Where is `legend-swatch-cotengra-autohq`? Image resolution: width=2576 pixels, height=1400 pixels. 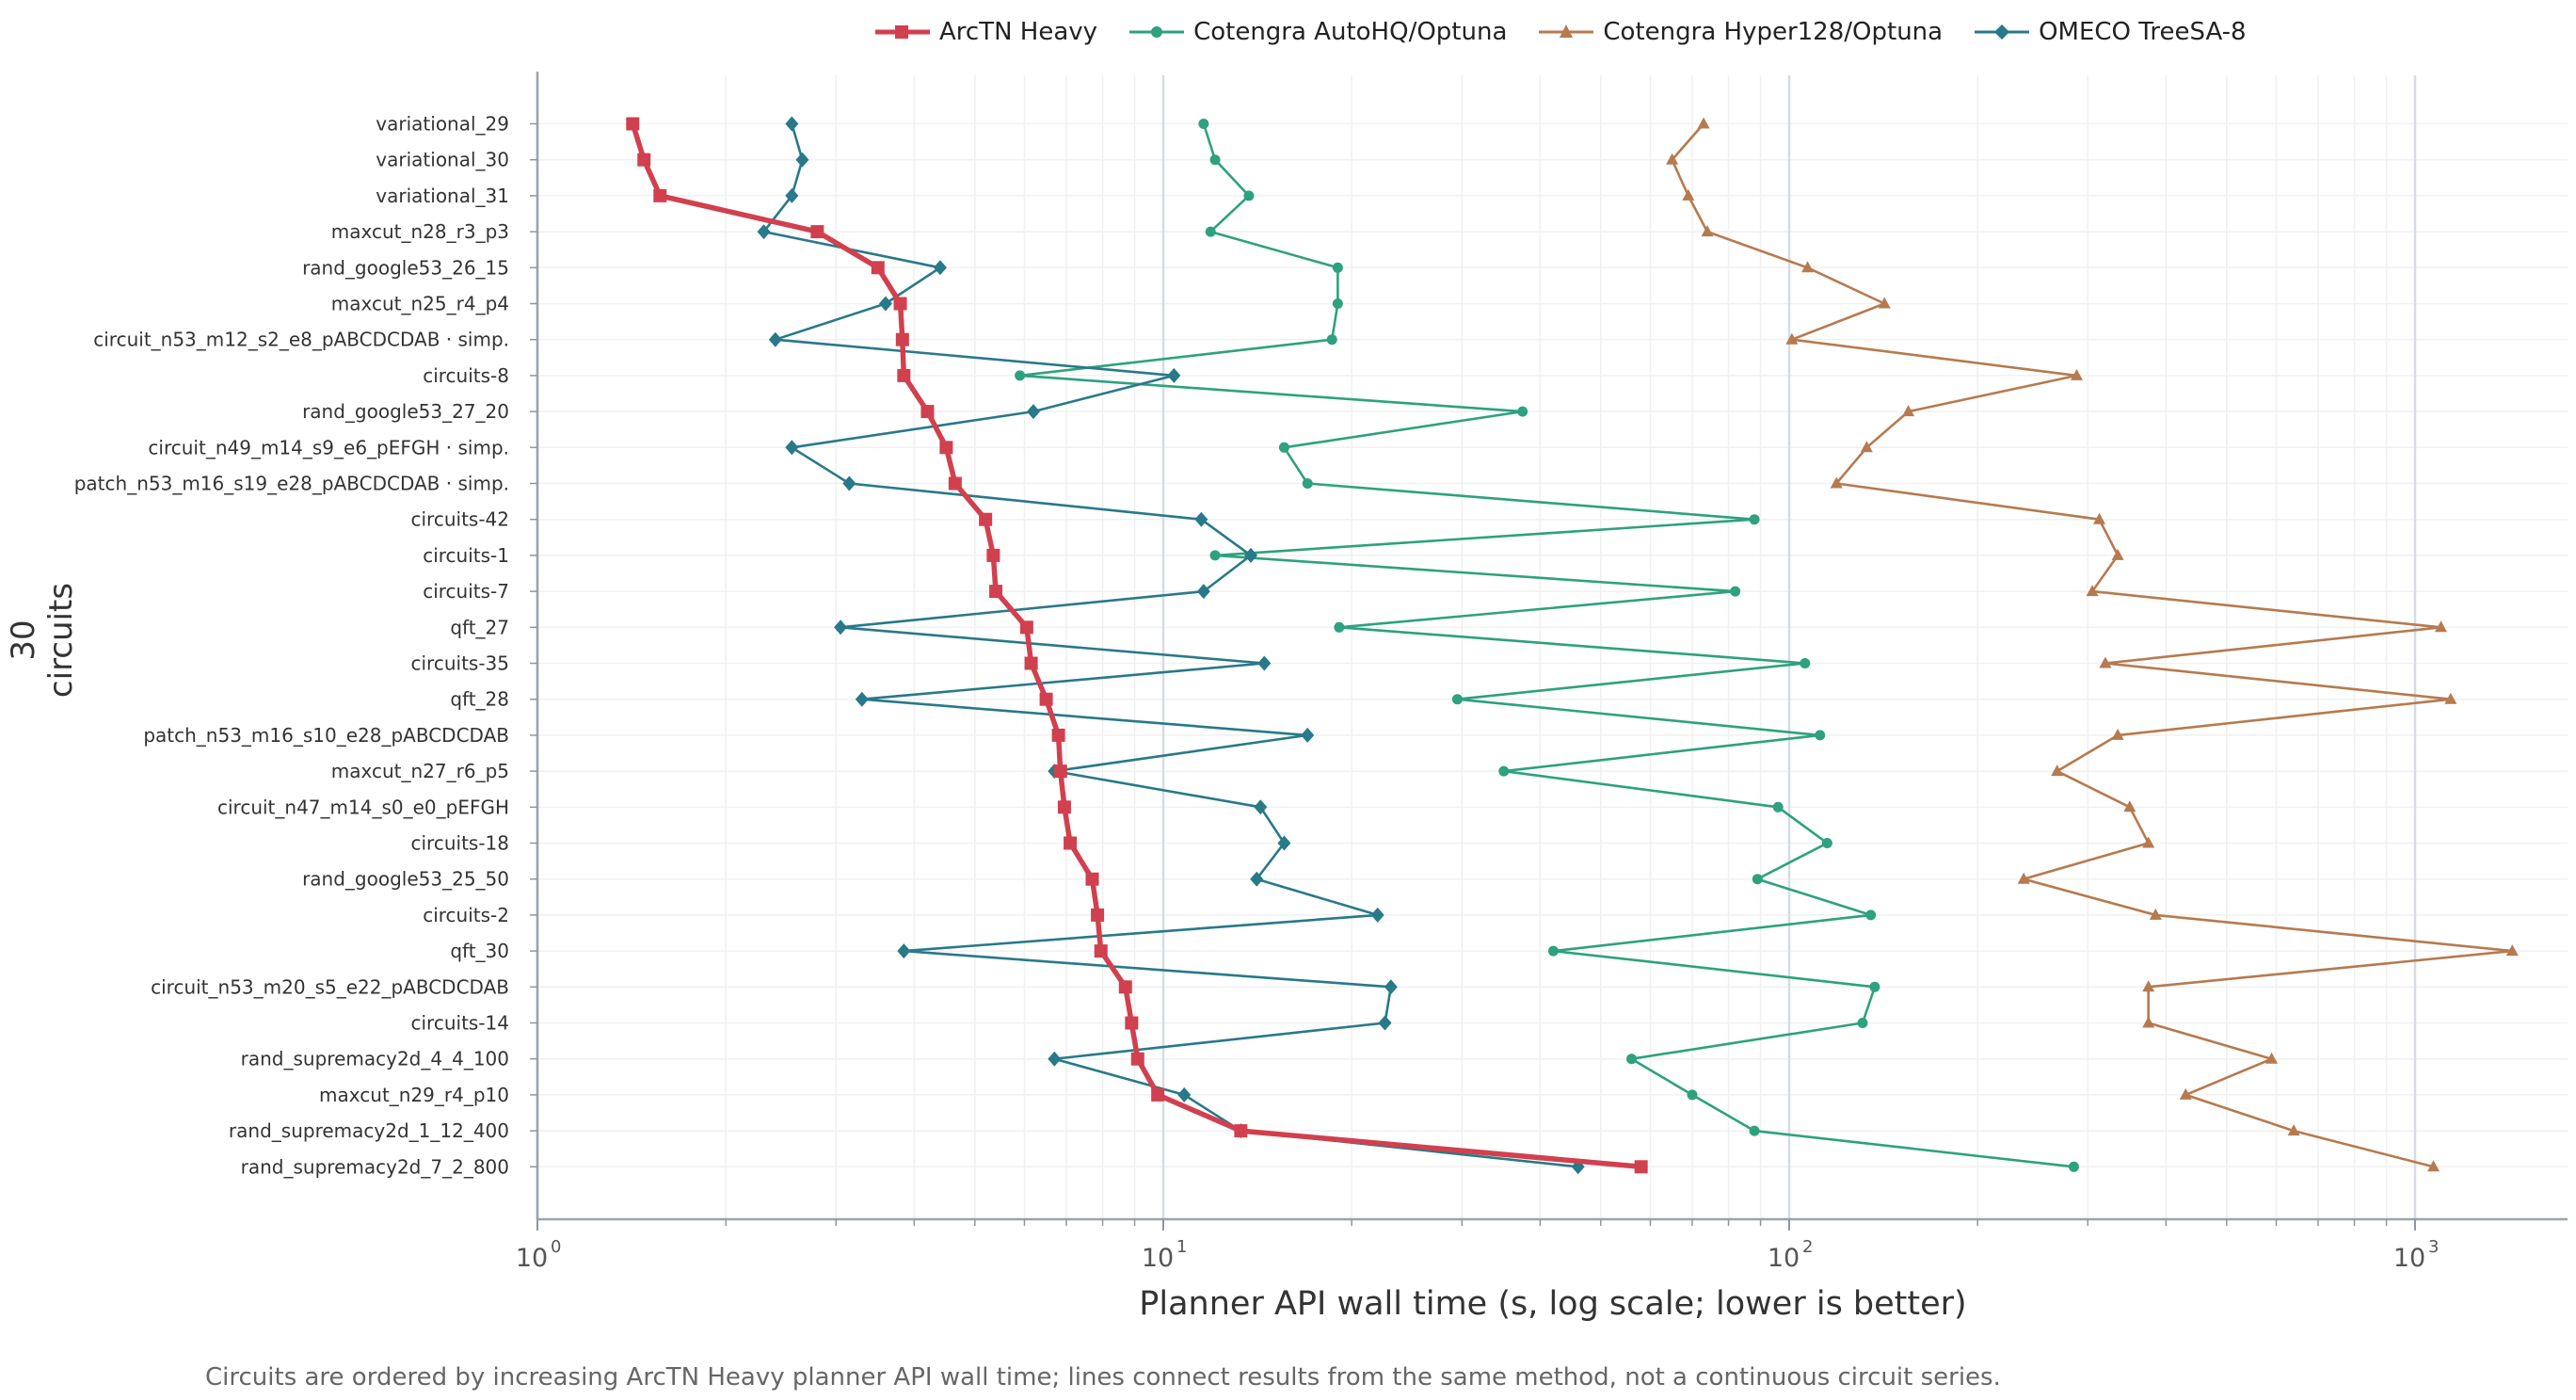 legend-swatch-cotengra-autohq is located at coordinates (1157, 32).